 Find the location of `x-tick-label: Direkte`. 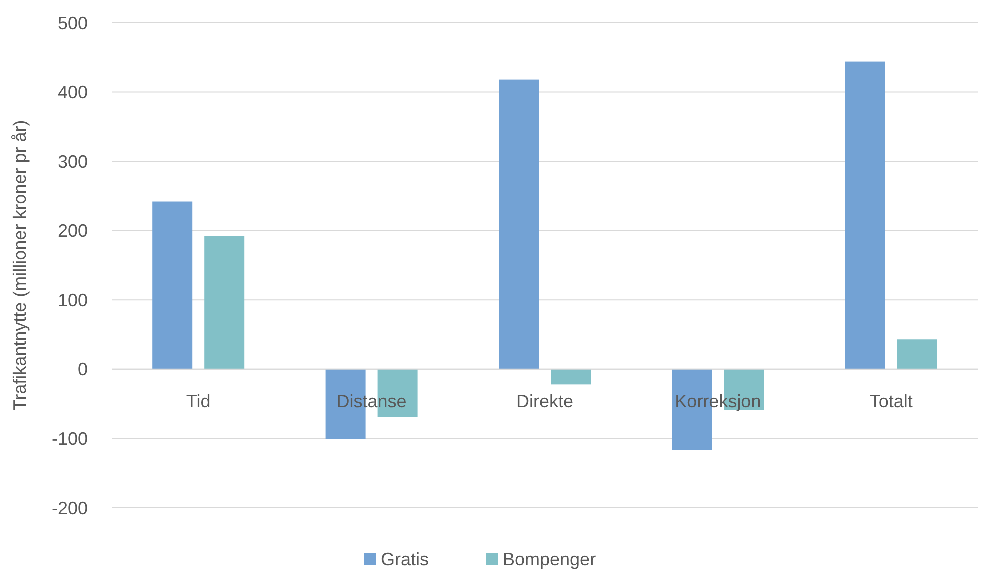

x-tick-label: Direkte is located at coordinates (545, 401).